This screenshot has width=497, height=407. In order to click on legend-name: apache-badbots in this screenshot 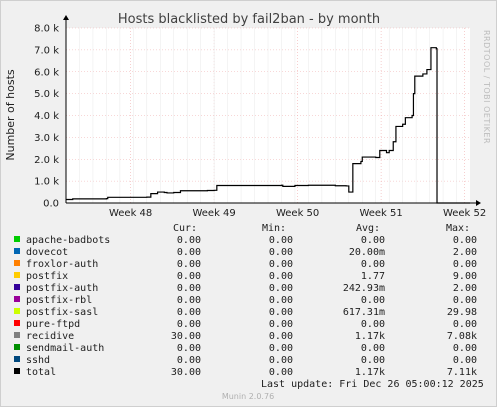, I will do `click(68, 240)`.